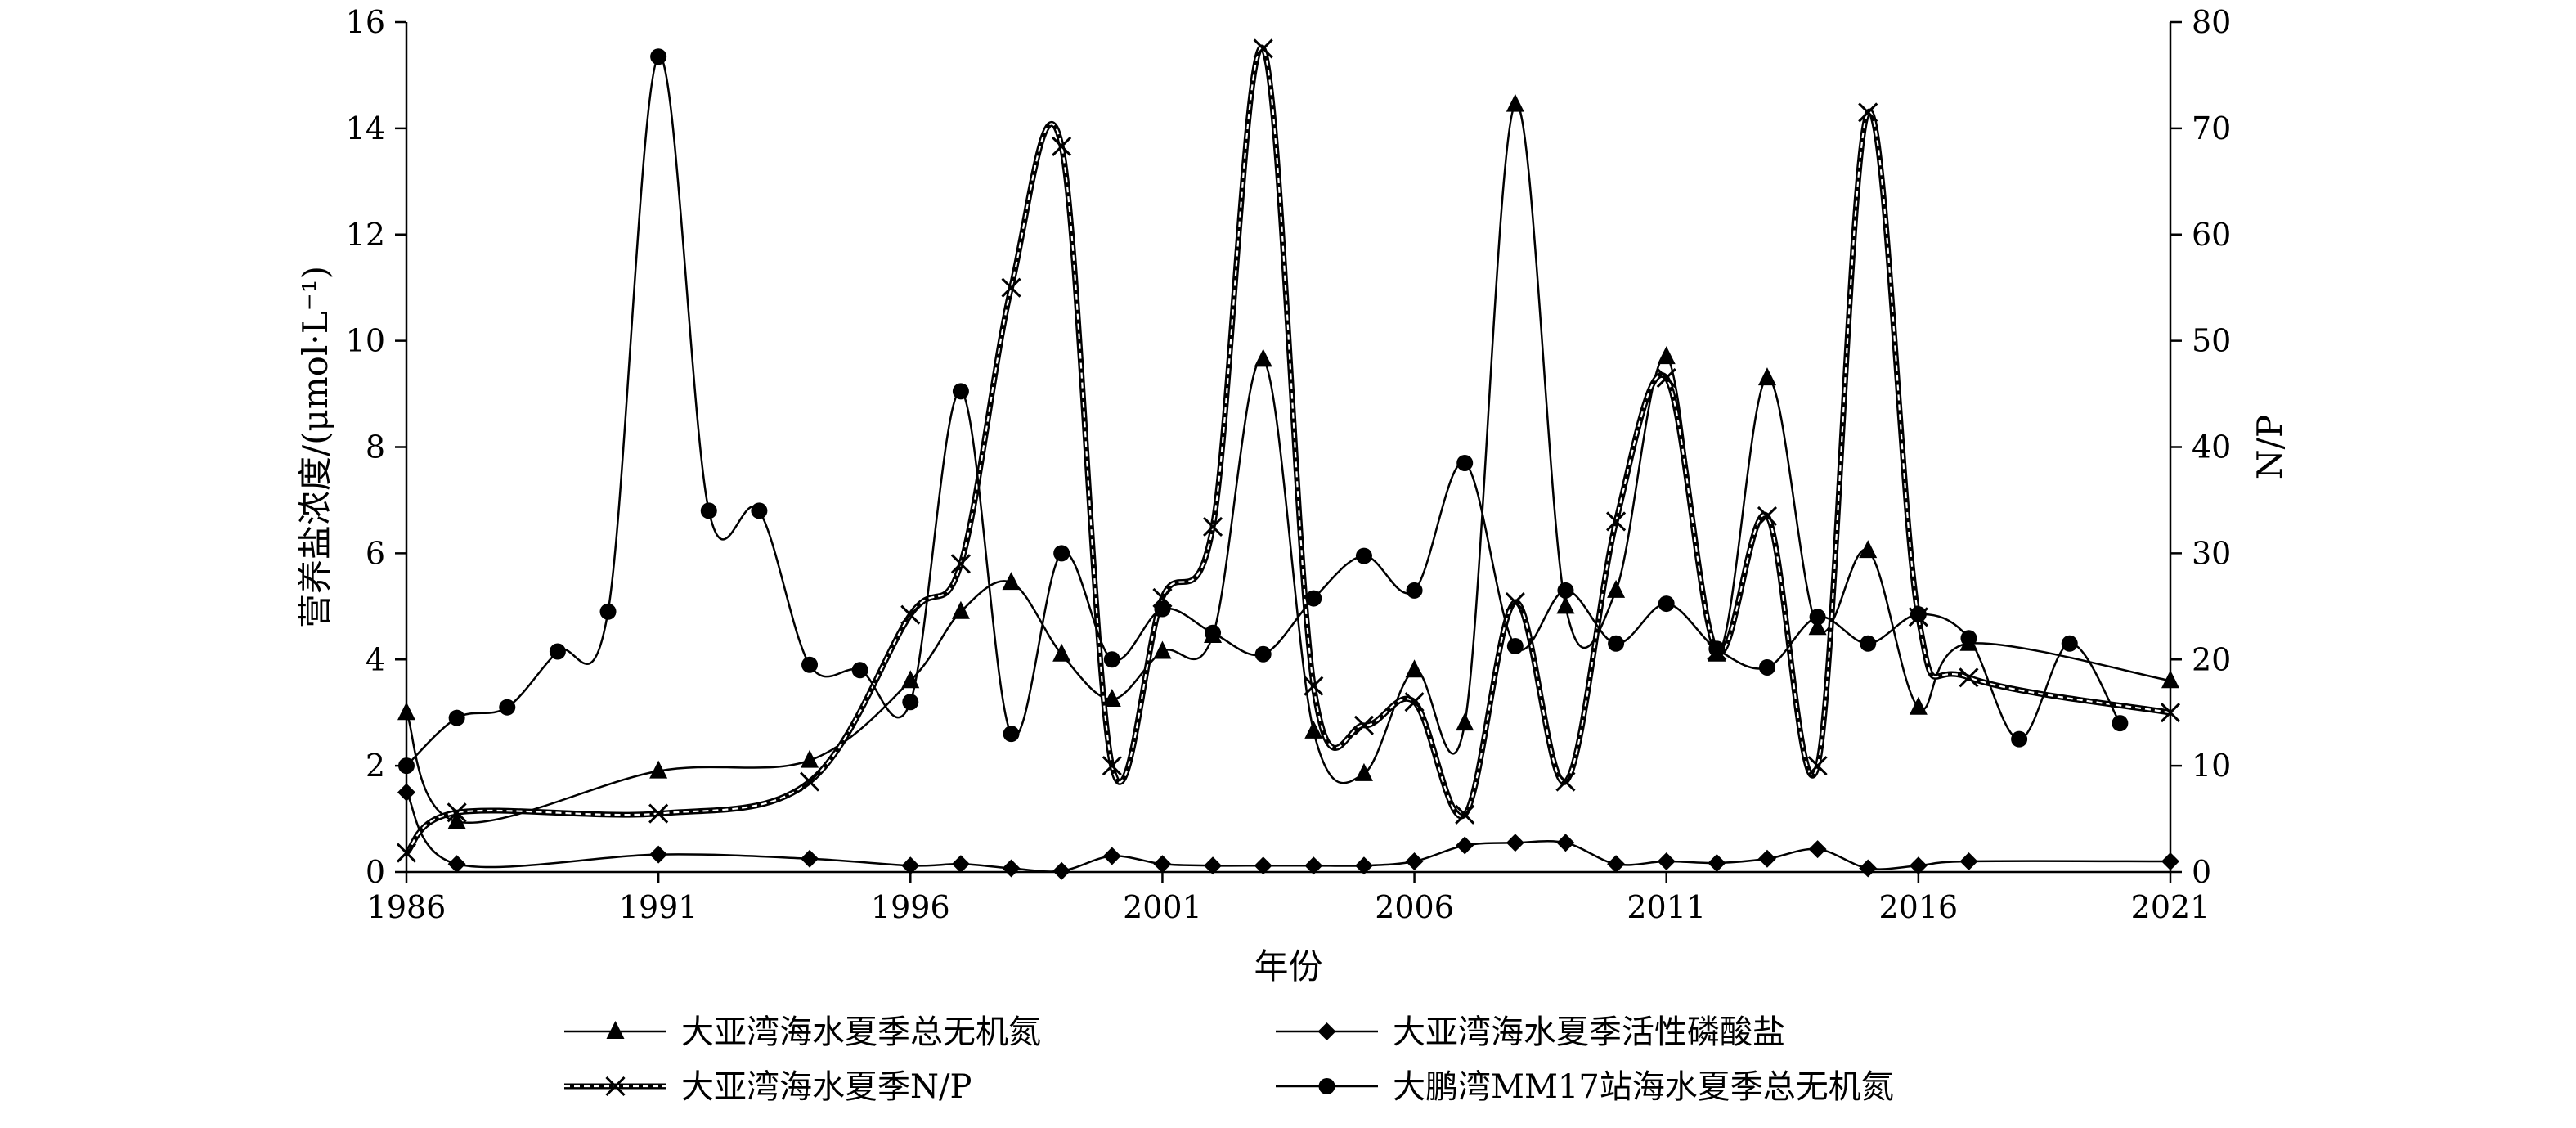  What do you see at coordinates (1162, 907) in the screenshot?
I see `x-tick-label: 2001` at bounding box center [1162, 907].